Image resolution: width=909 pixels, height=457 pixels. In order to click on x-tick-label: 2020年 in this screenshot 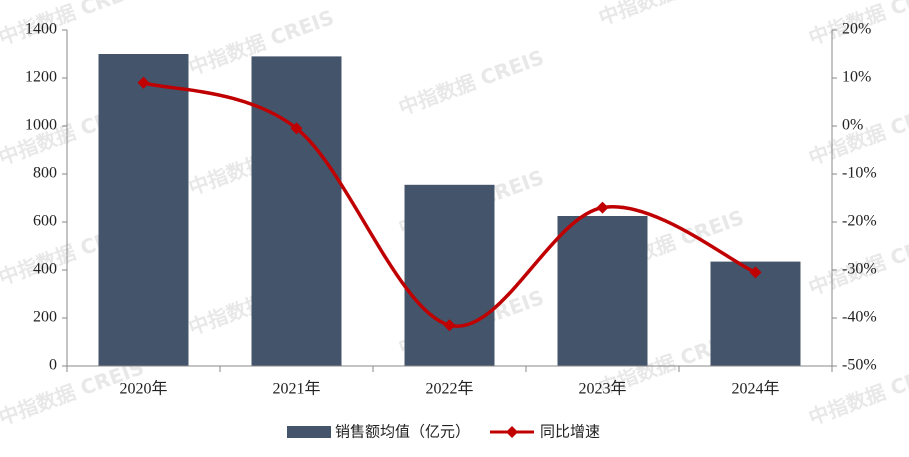, I will do `click(143, 389)`.